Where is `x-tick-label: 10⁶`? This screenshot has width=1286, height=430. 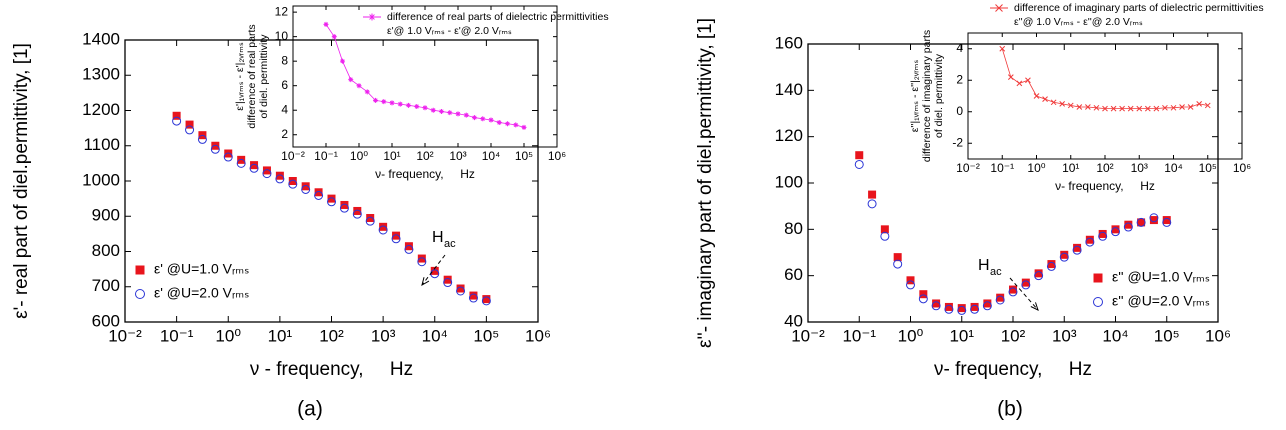 x-tick-label: 10⁶ is located at coordinates (557, 156).